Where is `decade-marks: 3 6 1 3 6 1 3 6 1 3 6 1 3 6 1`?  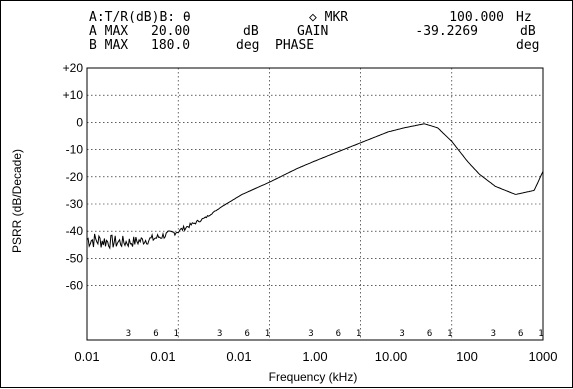
decade-marks: 3 6 1 3 6 1 3 6 1 3 6 1 3 6 1 is located at coordinates (335, 334).